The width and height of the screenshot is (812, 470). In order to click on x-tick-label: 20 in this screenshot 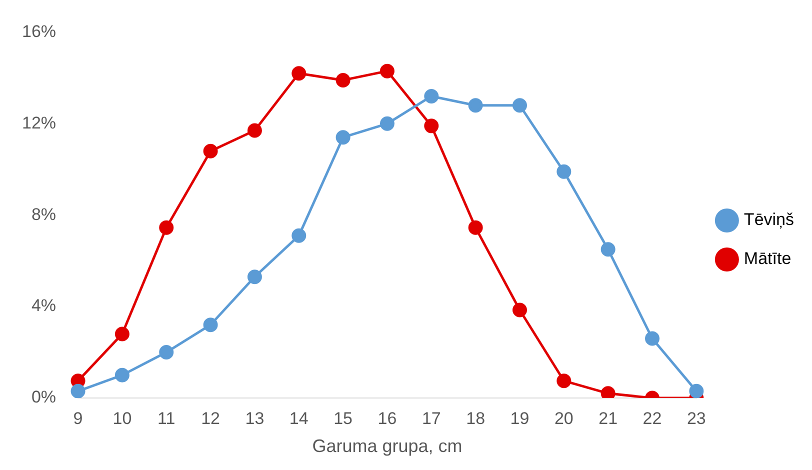, I will do `click(564, 418)`.